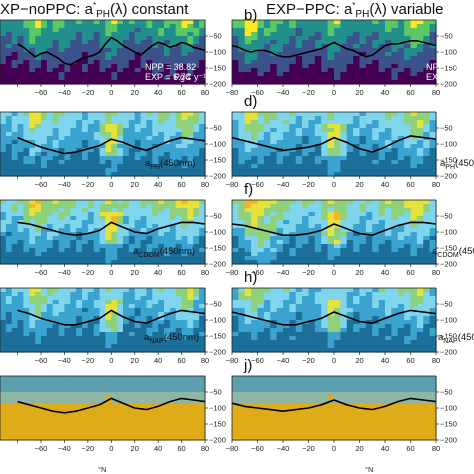  I want to click on y-tick-label: −150, so click(217, 160).